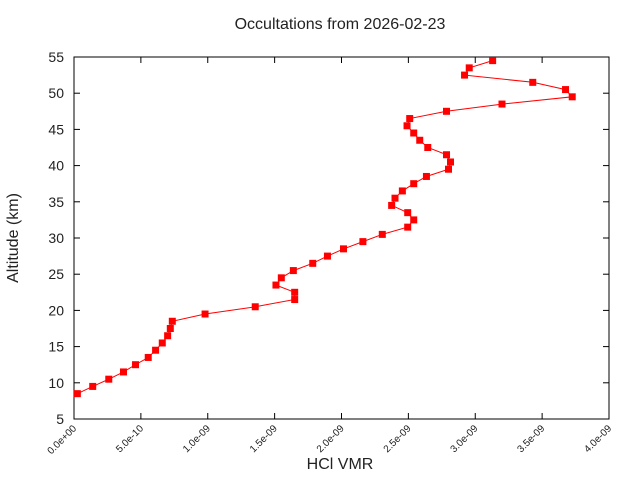 Image resolution: width=640 pixels, height=480 pixels. What do you see at coordinates (56, 166) in the screenshot?
I see `y-tick-label: 40` at bounding box center [56, 166].